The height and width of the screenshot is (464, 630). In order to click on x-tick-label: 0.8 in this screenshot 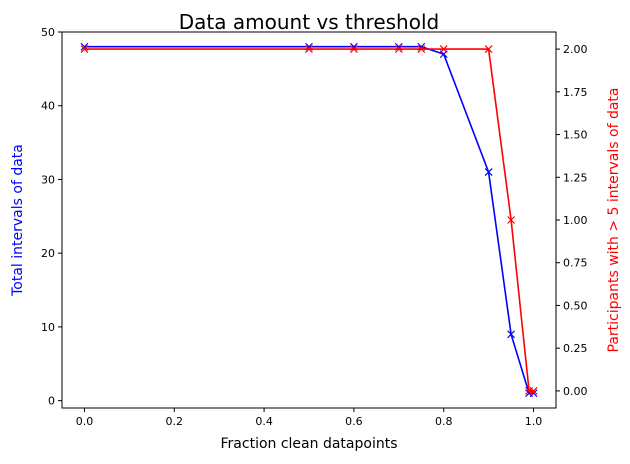, I will do `click(444, 421)`.